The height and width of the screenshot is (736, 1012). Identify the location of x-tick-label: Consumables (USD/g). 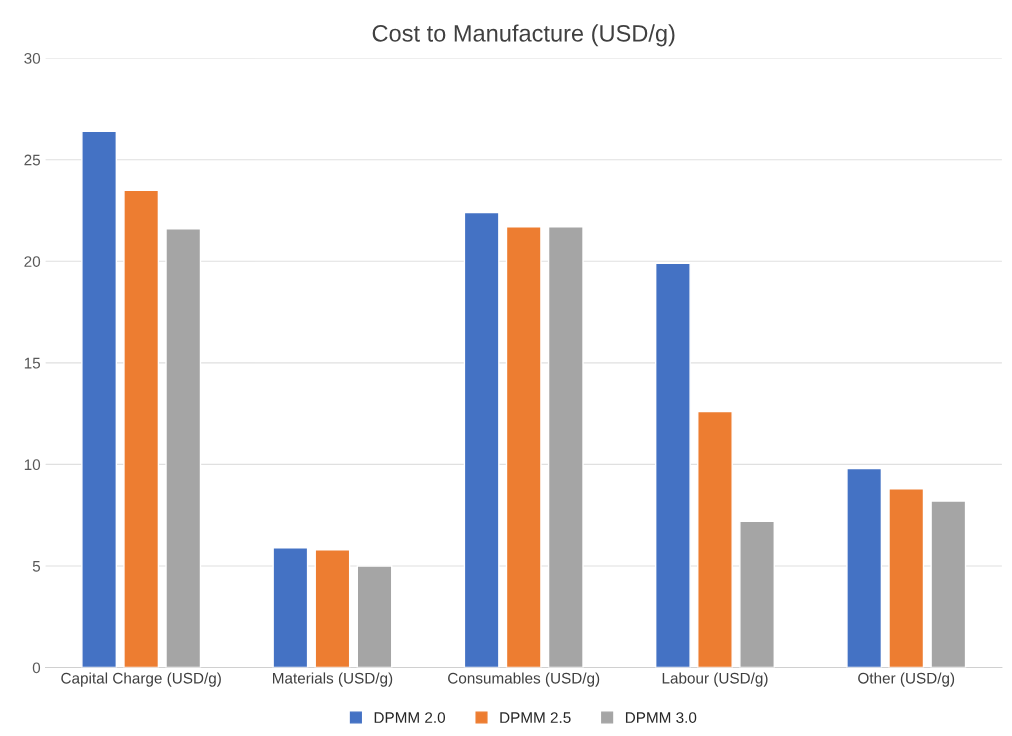
(524, 679).